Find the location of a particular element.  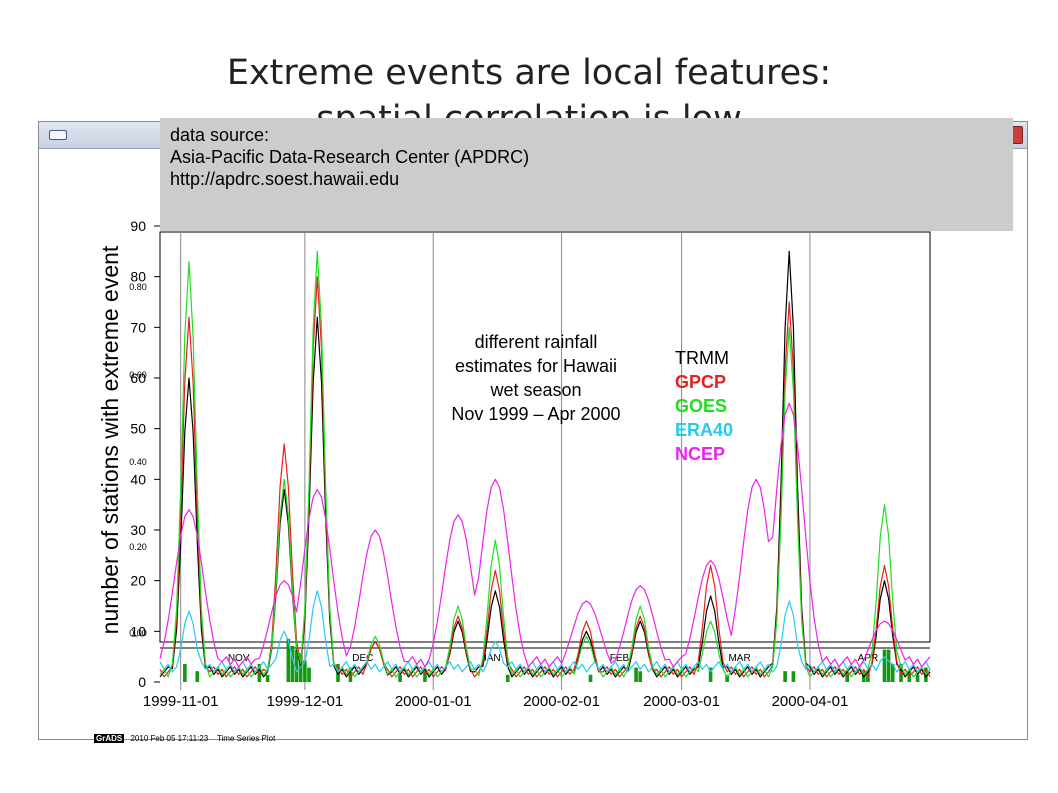

legend-item-goes: GOES is located at coordinates (701, 406).